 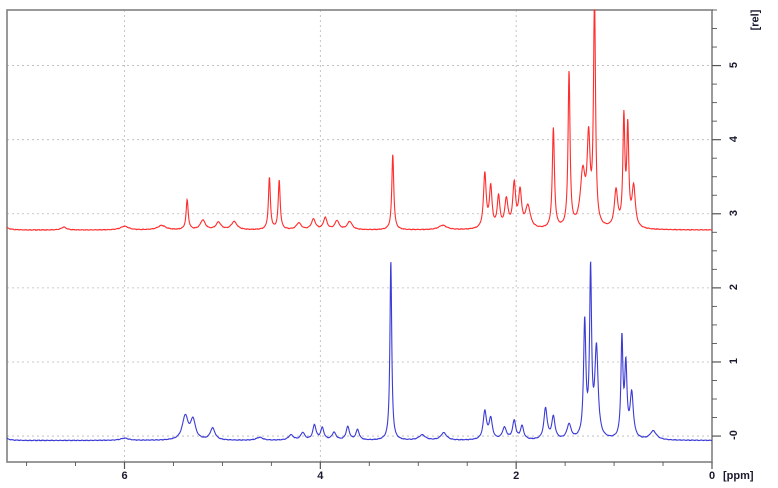 I want to click on y-tick-label: 3, so click(x=734, y=212).